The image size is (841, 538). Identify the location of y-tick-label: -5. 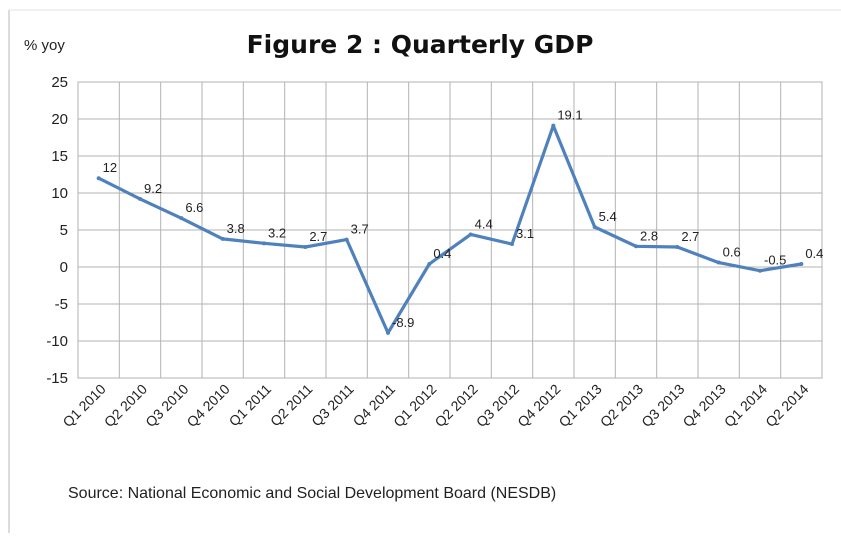
(61, 304).